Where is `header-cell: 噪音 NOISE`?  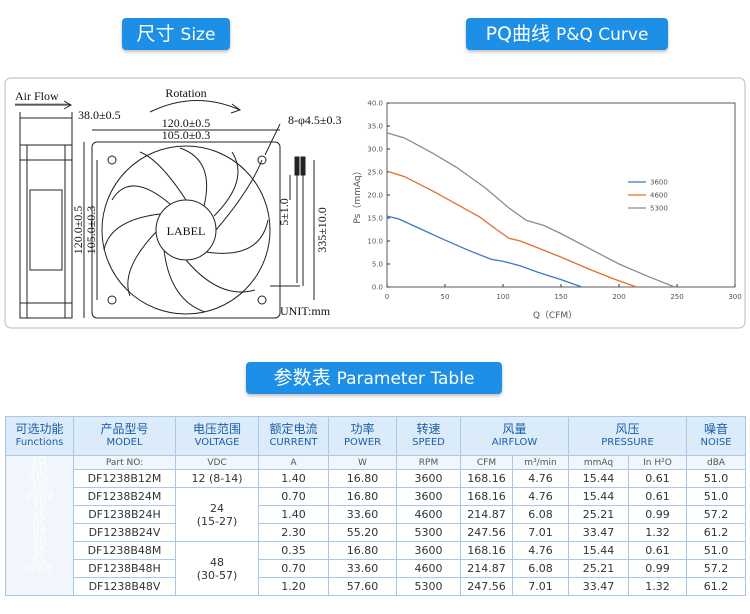
header-cell: 噪音 NOISE is located at coordinates (716, 436).